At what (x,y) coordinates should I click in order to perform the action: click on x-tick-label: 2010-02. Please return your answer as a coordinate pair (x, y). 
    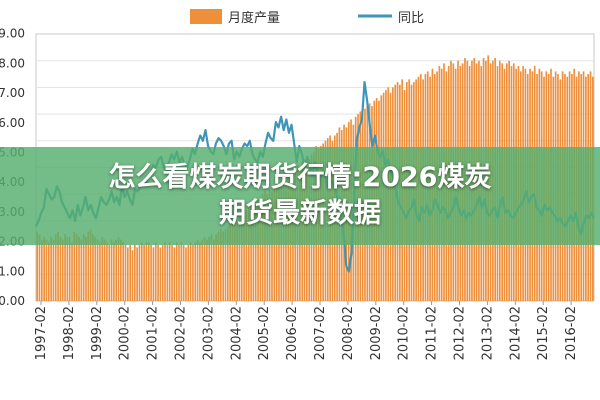
    Looking at the image, I should click on (404, 333).